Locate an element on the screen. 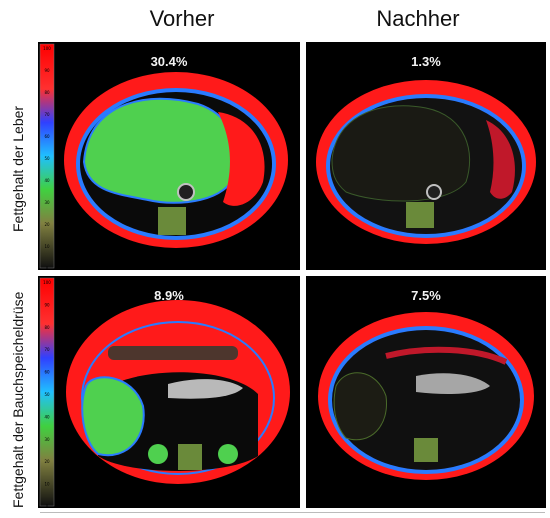 This screenshot has height=518, width=550. fat-percentage-liver-after: 1.3% is located at coordinates (426, 61).